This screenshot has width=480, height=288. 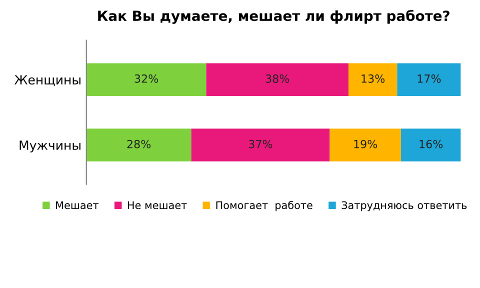 I want to click on data-label: 37%, so click(x=260, y=144).